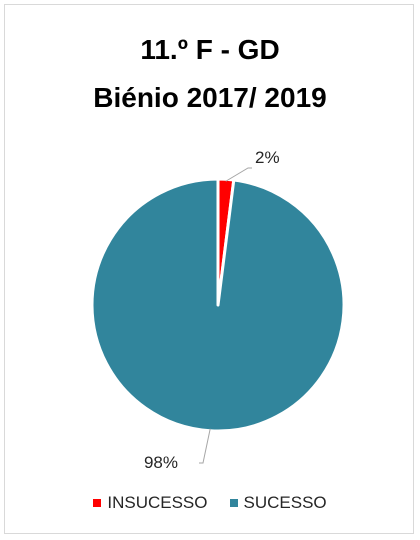 This screenshot has height=540, width=420. I want to click on chart-legend: INSUCESSO SUCESSO, so click(210, 503).